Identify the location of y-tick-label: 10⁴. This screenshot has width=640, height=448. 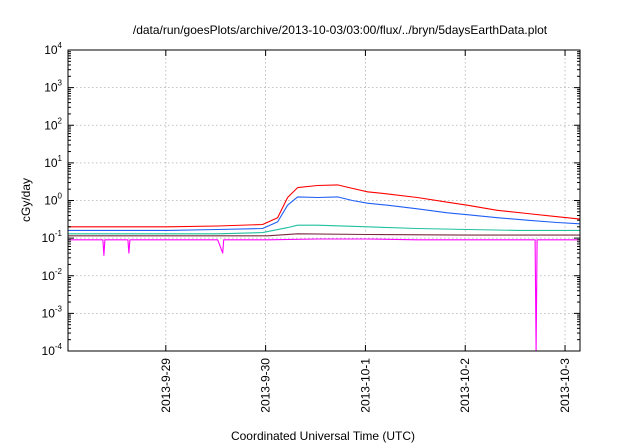
(53, 49).